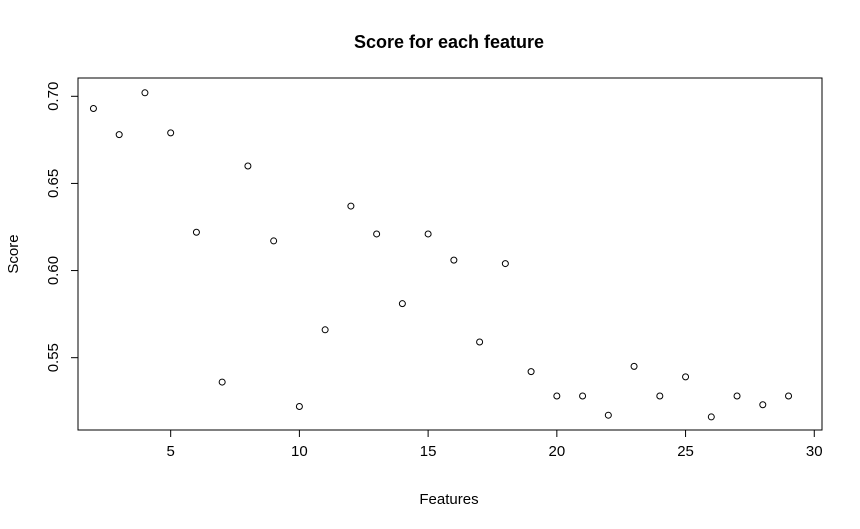  What do you see at coordinates (814, 451) in the screenshot?
I see `x-tick-label: 30` at bounding box center [814, 451].